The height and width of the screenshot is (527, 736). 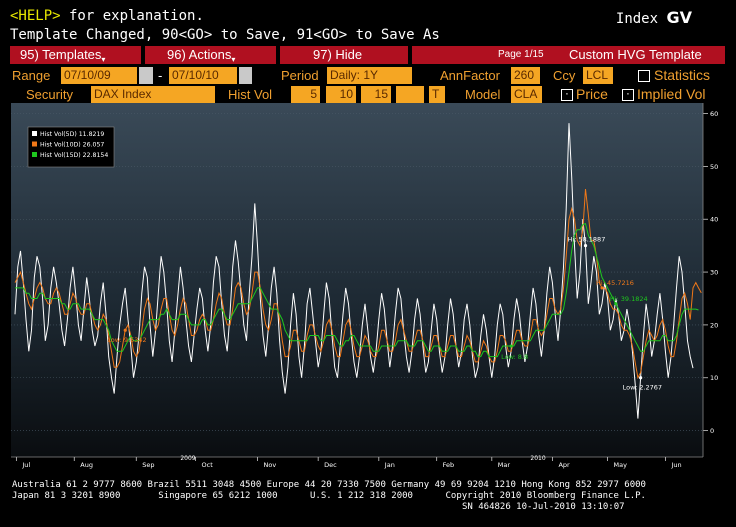 I want to click on x-tick-label: Oct, so click(x=208, y=465).